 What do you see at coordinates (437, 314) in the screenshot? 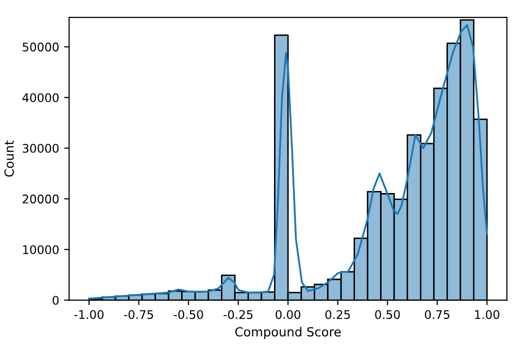
I see `x-tick-label: 0.75` at bounding box center [437, 314].